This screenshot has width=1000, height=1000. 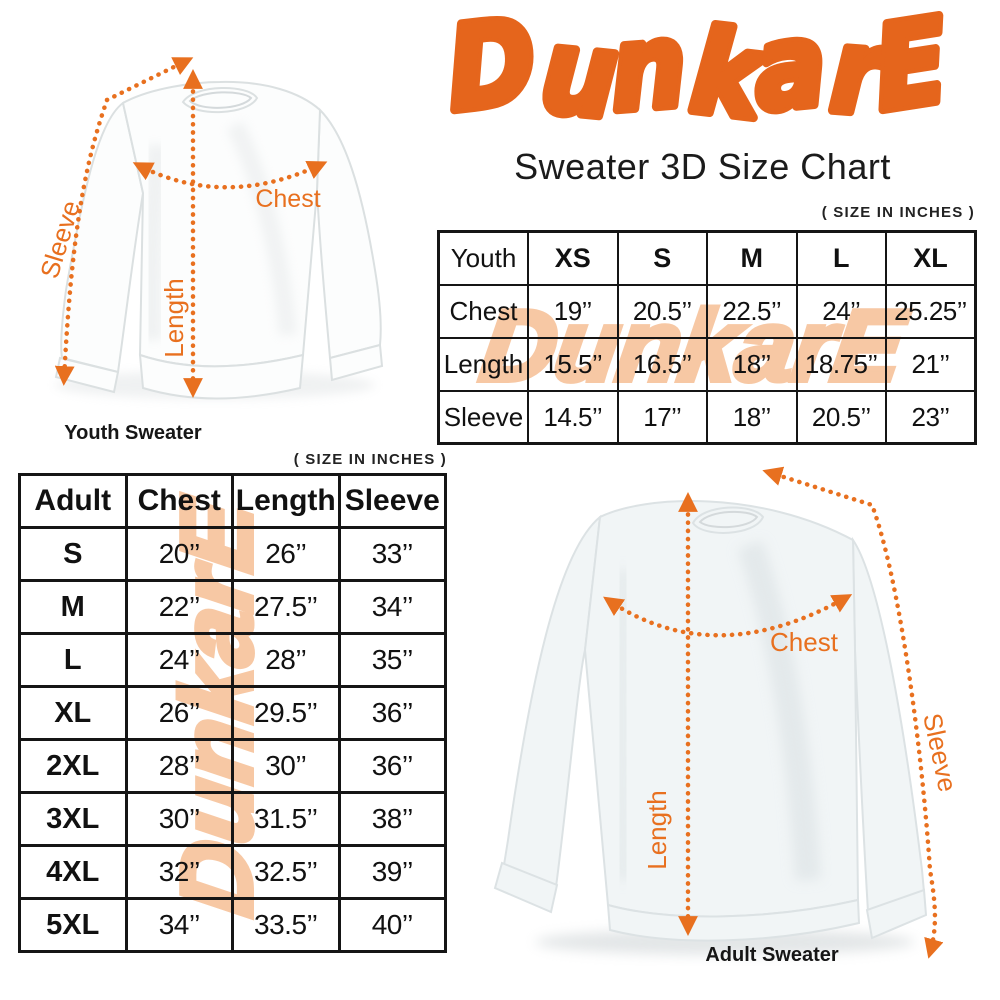 I want to click on size-column-header: M, so click(x=752, y=258).